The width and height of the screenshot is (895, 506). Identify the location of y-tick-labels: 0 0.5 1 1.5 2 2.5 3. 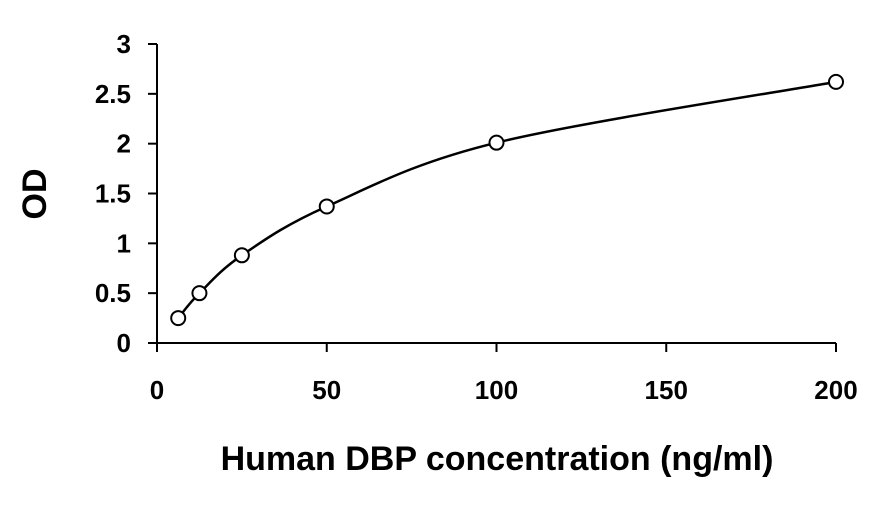
(113, 193).